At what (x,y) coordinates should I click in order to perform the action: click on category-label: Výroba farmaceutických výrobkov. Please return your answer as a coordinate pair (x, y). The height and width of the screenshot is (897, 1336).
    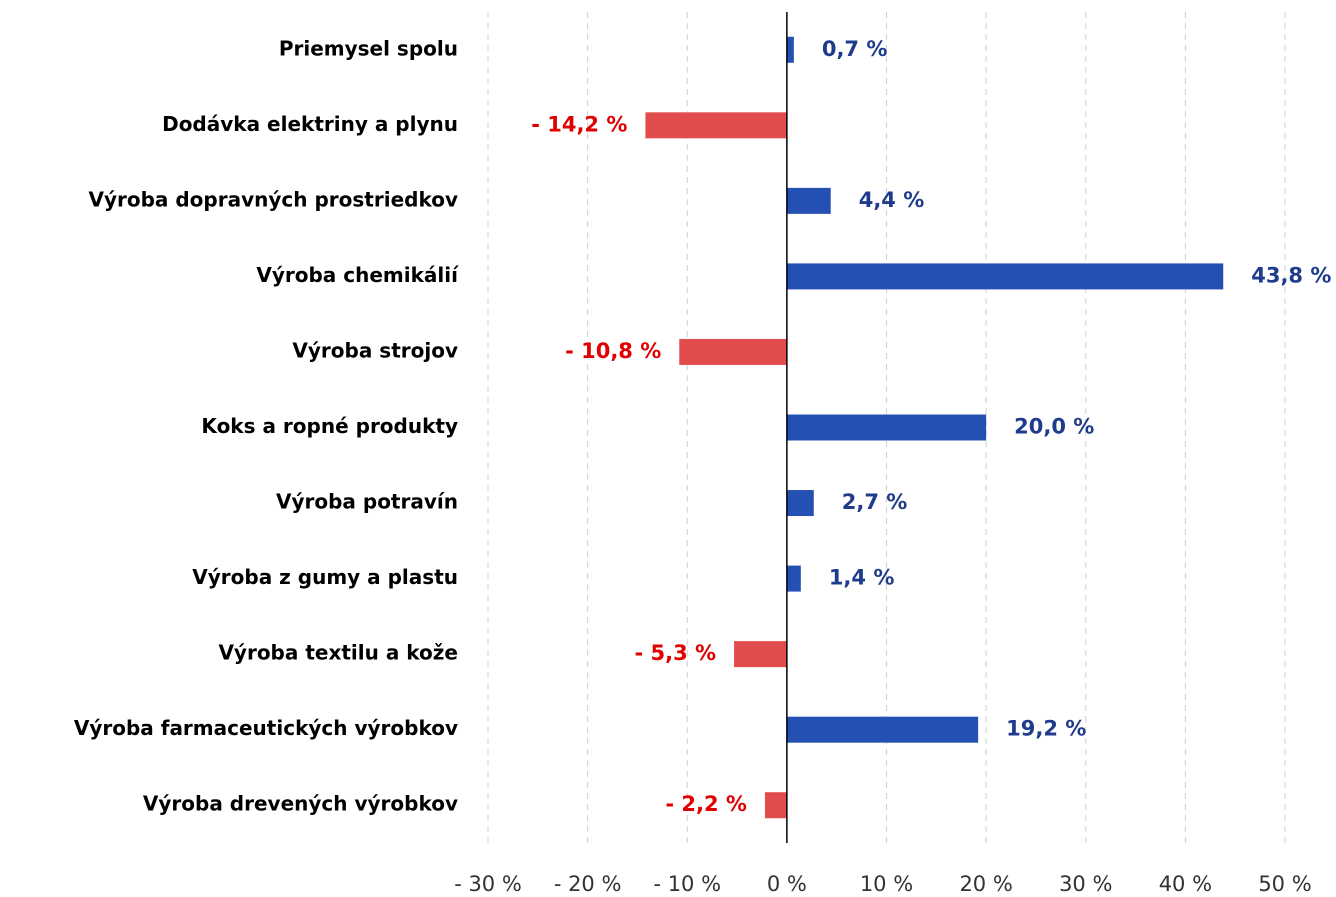
    Looking at the image, I should click on (266, 728).